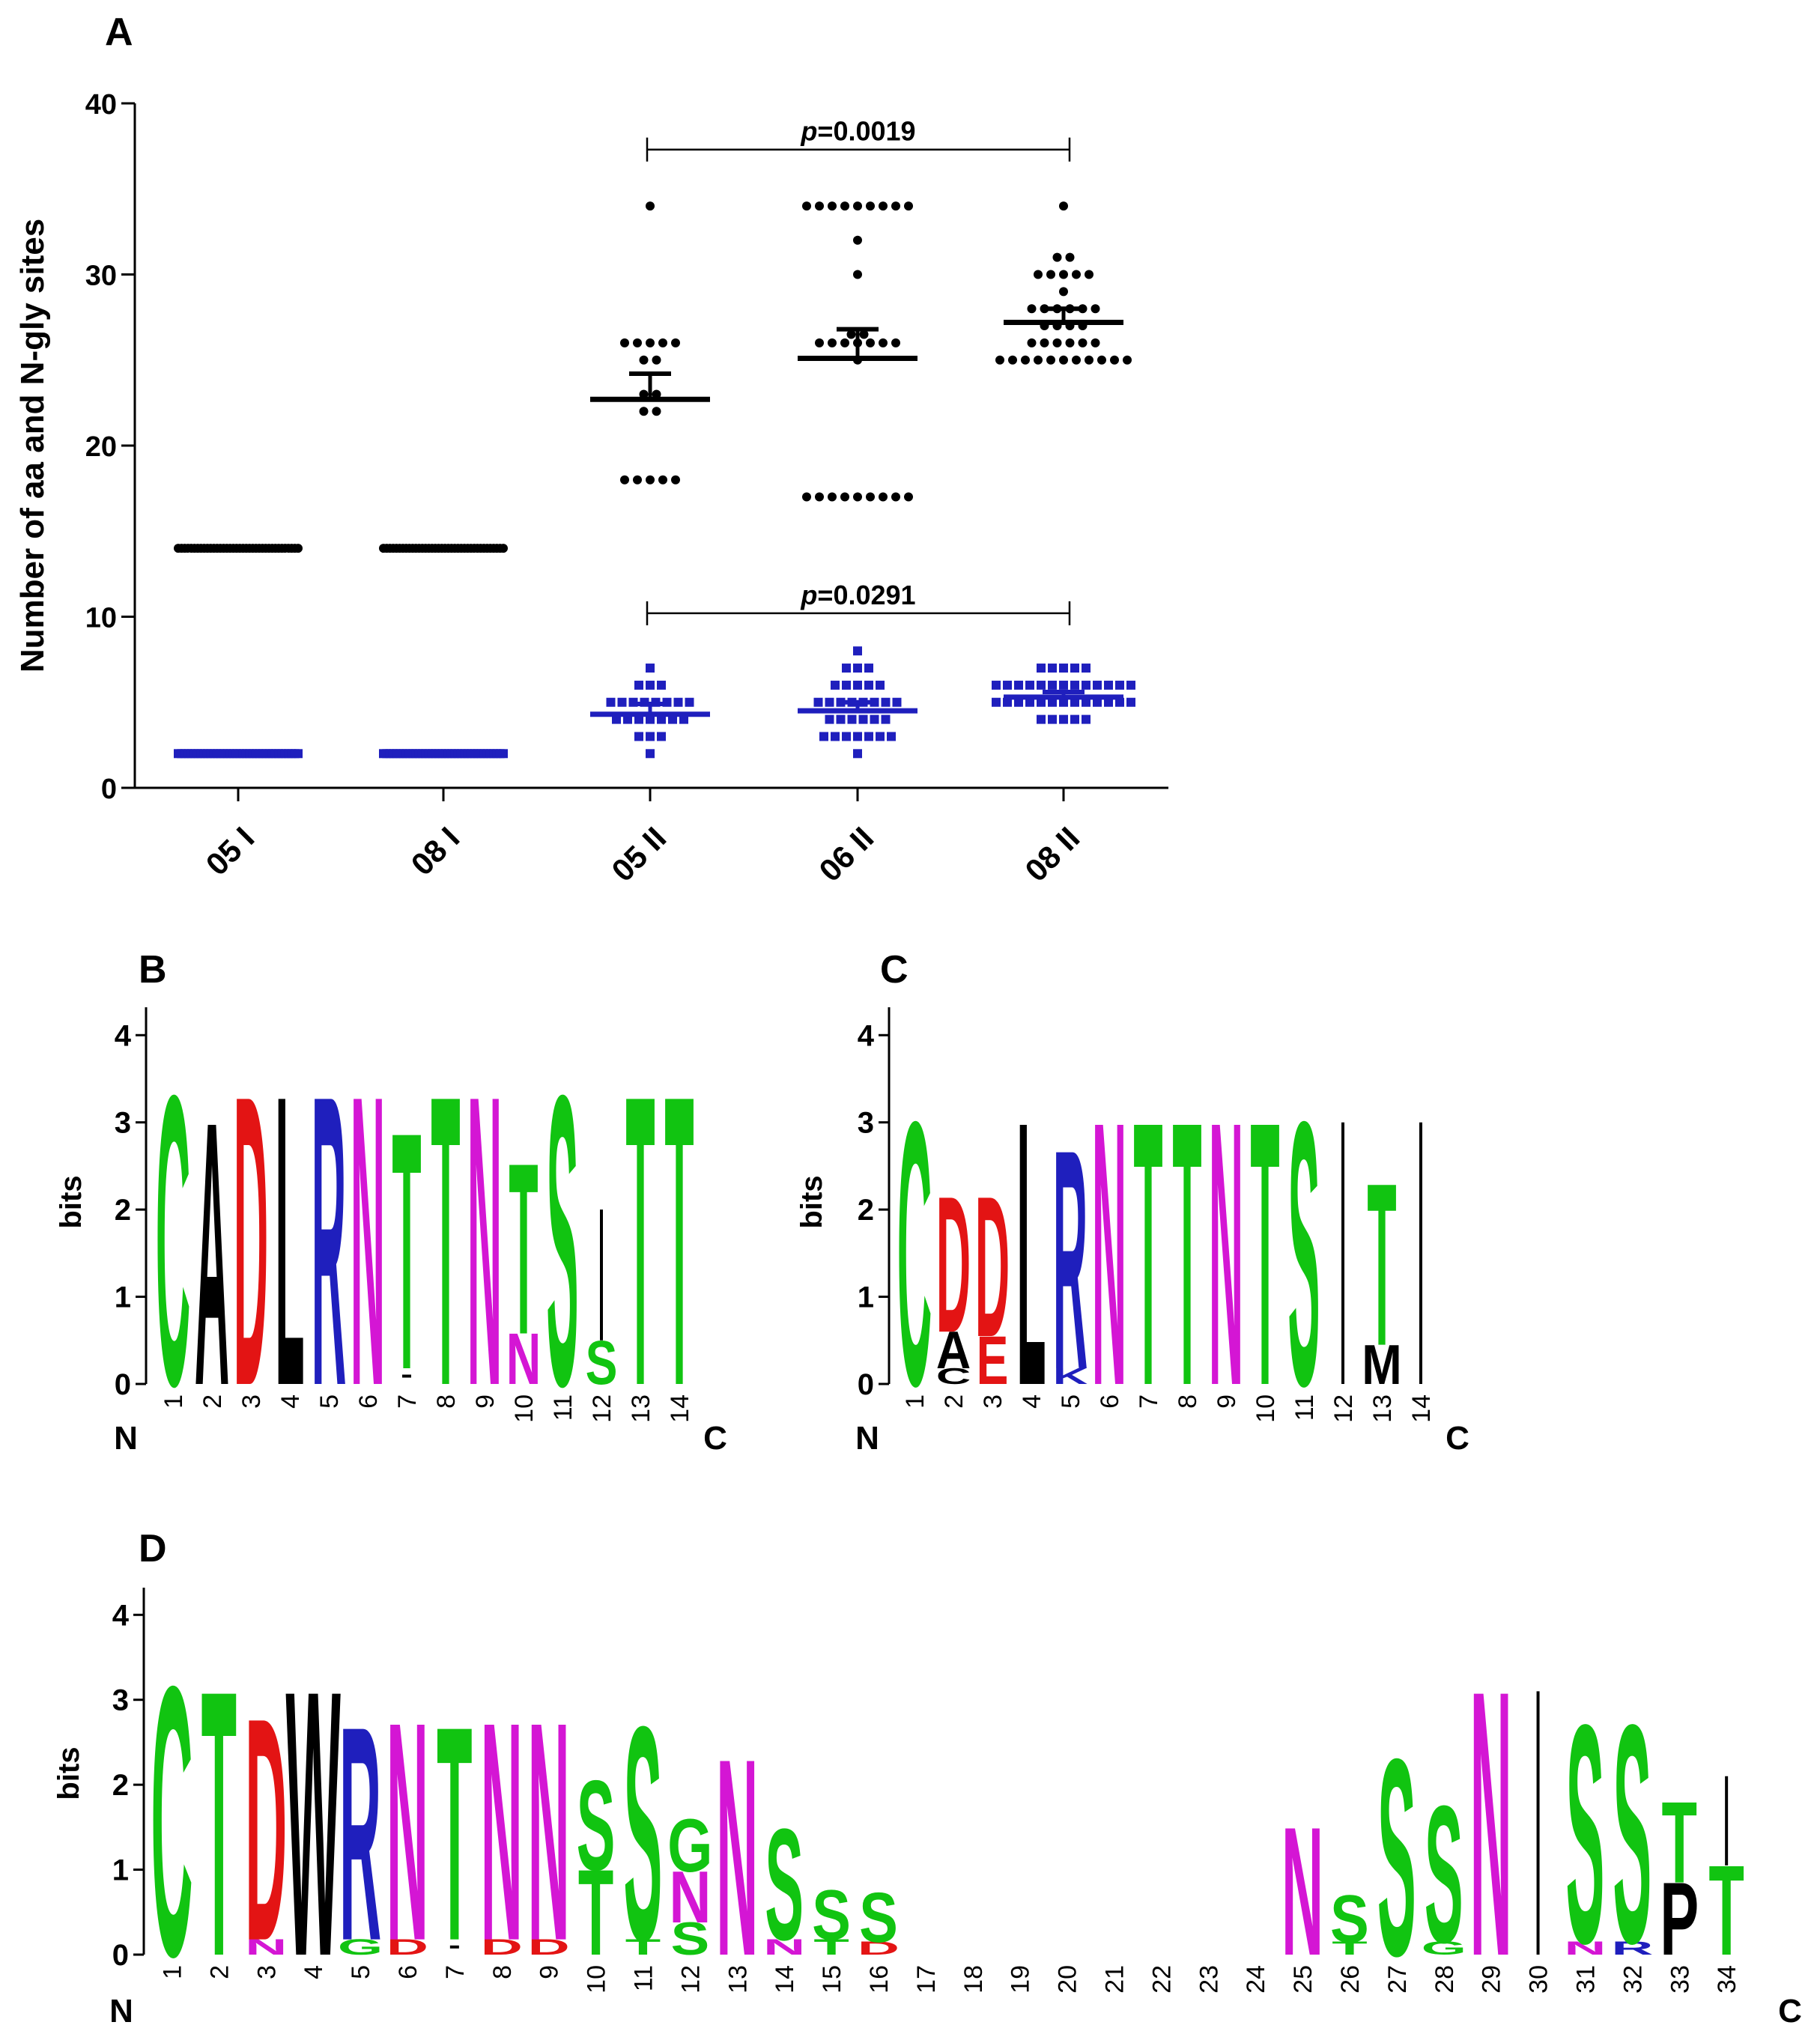 The width and height of the screenshot is (1820, 2037). Describe the element at coordinates (101, 276) in the screenshot. I see `y-tick-label: 30` at that location.